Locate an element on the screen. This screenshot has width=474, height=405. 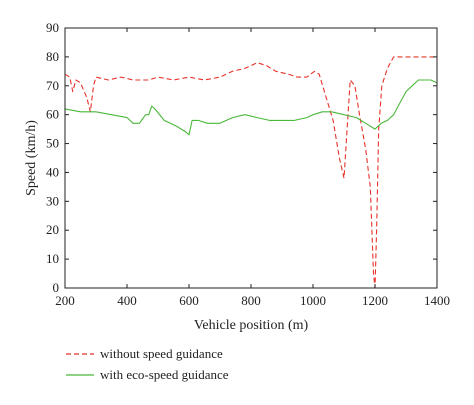
x-tick-label: 400 is located at coordinates (127, 300).